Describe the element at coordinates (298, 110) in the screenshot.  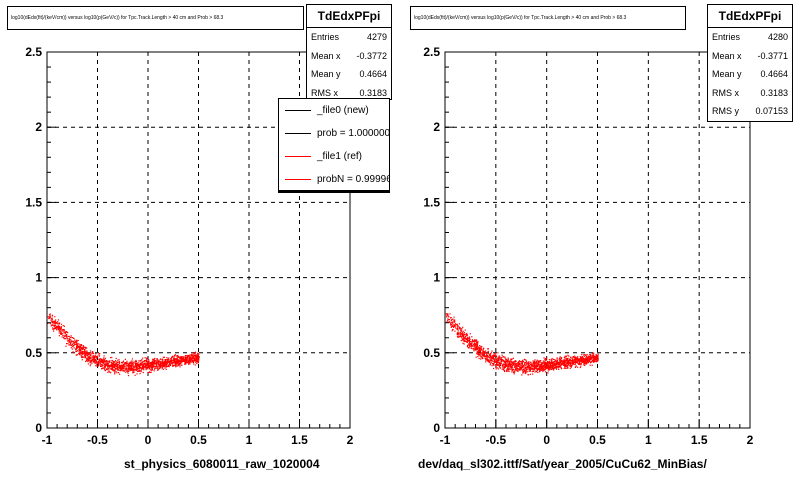
I see `legend-swatch` at that location.